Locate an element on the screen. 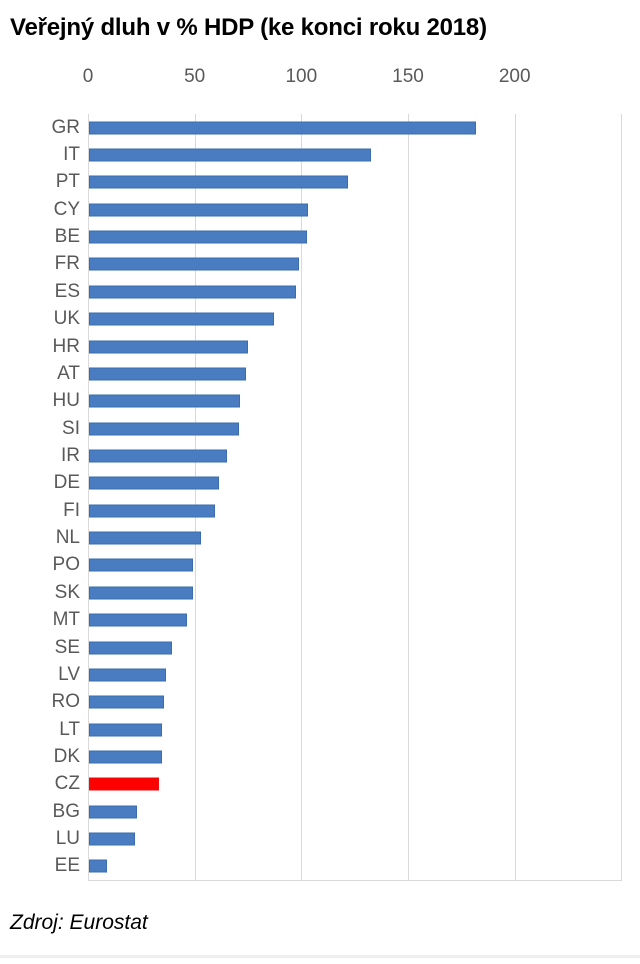 The width and height of the screenshot is (640, 964). bar-row: BG is located at coordinates (320, 811).